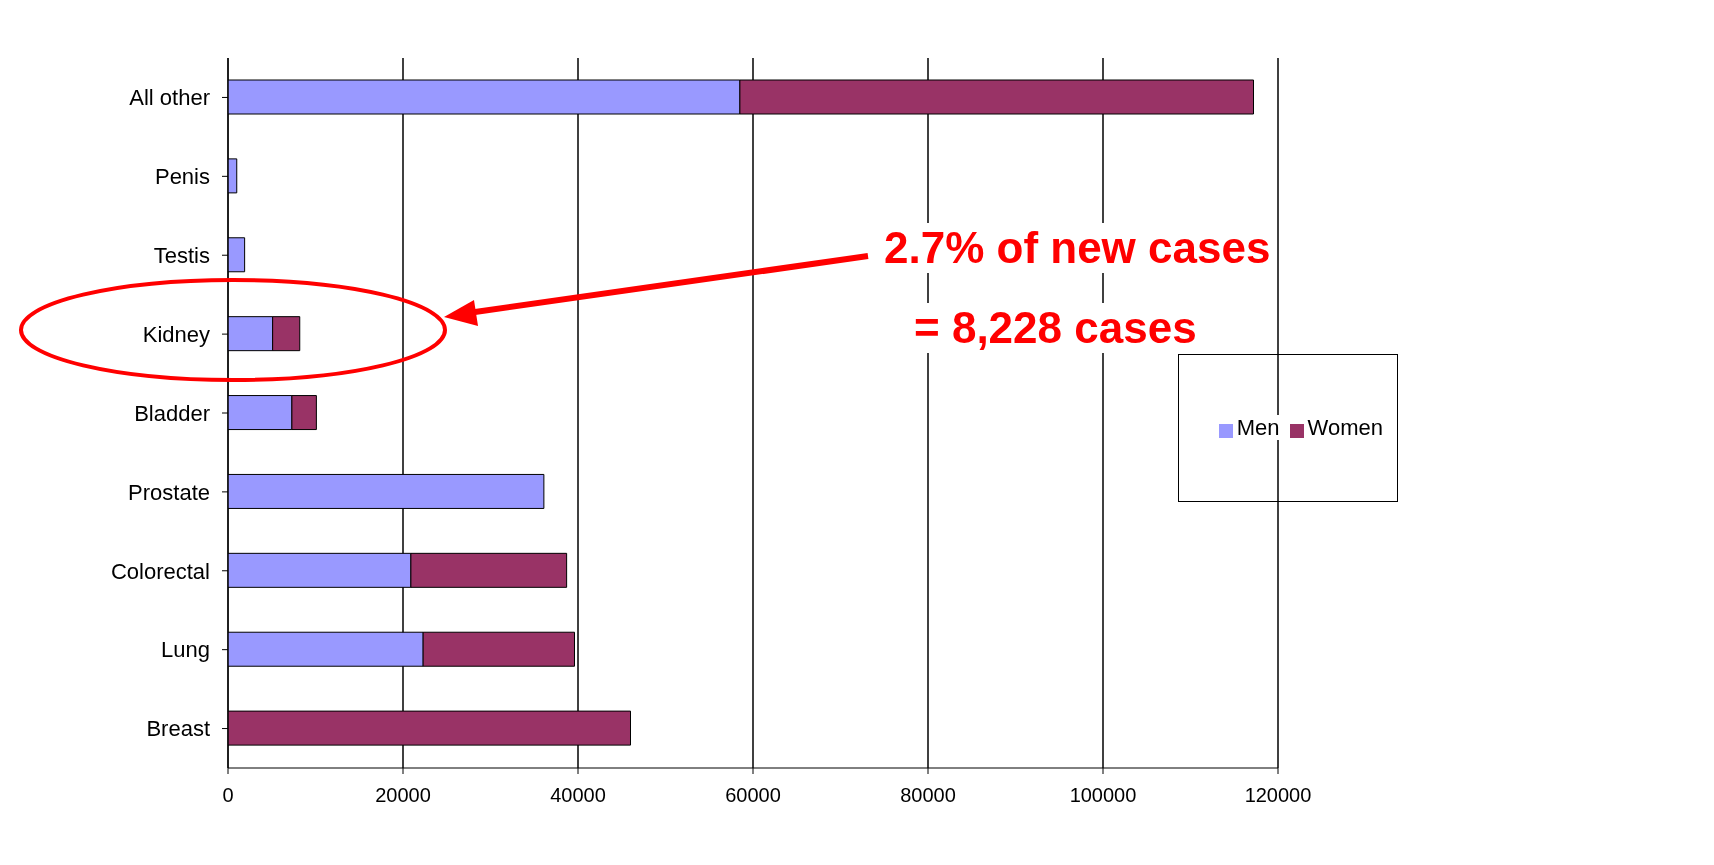  What do you see at coordinates (928, 795) in the screenshot?
I see `x-tick-label: 80000` at bounding box center [928, 795].